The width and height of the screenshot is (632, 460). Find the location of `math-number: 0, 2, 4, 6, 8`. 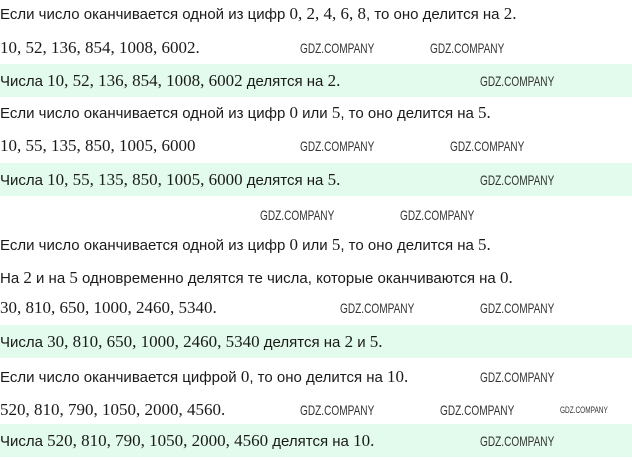

math-number: 0, 2, 4, 6, 8 is located at coordinates (327, 13).